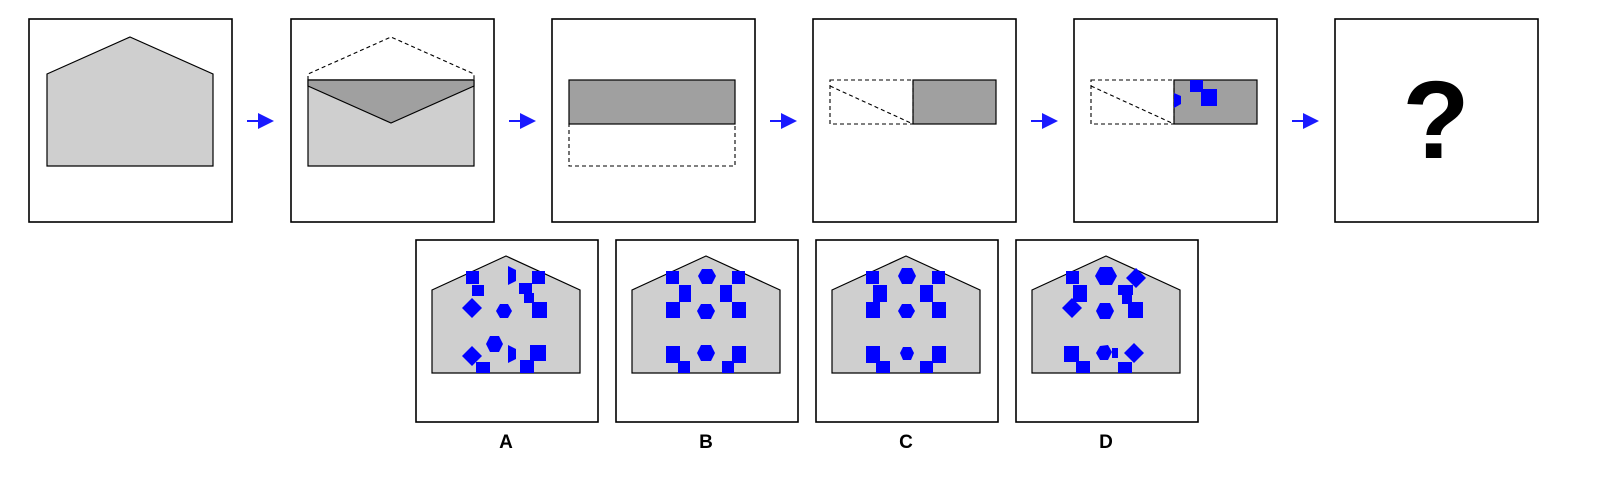 This screenshot has height=490, width=1610. Describe the element at coordinates (706, 442) in the screenshot. I see `option-label: B` at that location.